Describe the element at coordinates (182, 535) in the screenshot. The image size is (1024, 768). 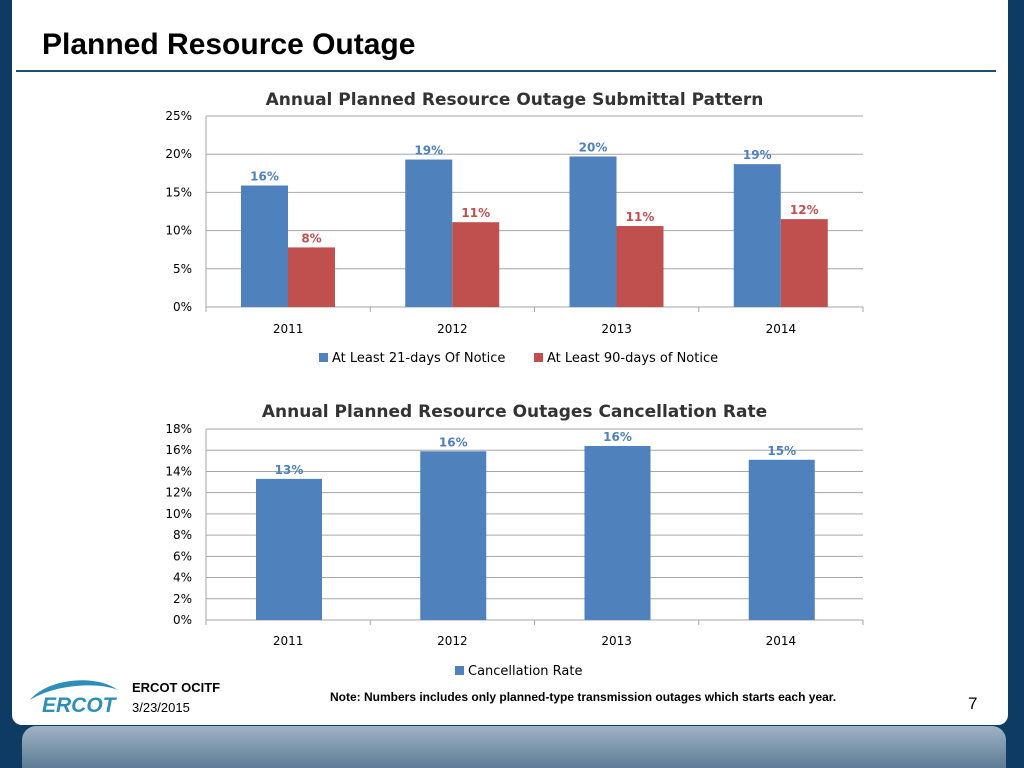
I see `y-tick-label: 8%` at that location.